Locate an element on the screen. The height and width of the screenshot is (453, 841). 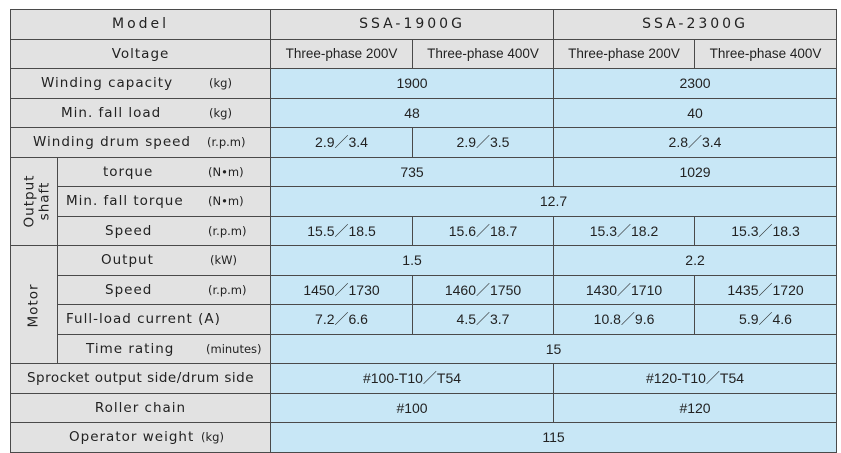
label-text: Winding drum speed is located at coordinates (112, 142).